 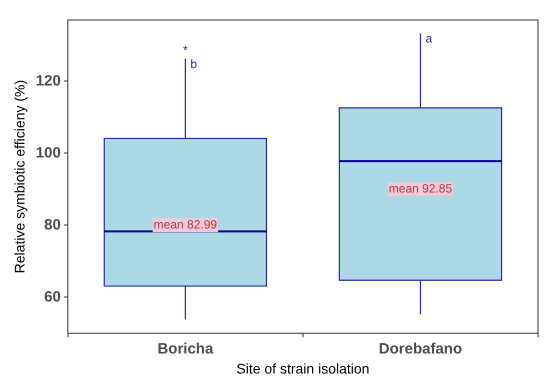 What do you see at coordinates (428, 39) in the screenshot?
I see `annotation: a` at bounding box center [428, 39].